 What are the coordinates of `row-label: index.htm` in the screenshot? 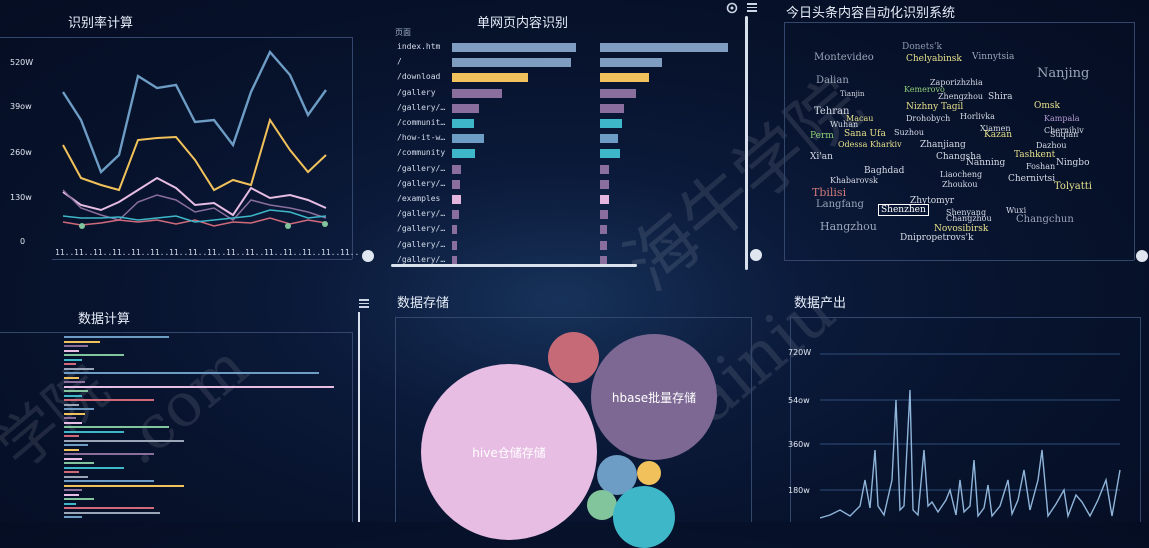 It's located at (419, 46).